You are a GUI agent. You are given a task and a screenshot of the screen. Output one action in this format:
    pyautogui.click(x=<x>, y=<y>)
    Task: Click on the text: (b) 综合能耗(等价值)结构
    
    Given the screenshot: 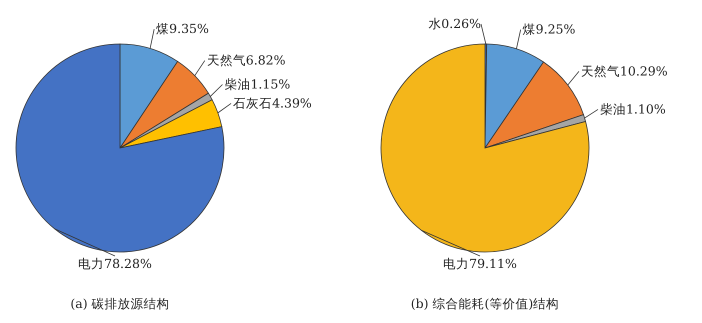 What is the action you would take?
    pyautogui.click(x=485, y=303)
    